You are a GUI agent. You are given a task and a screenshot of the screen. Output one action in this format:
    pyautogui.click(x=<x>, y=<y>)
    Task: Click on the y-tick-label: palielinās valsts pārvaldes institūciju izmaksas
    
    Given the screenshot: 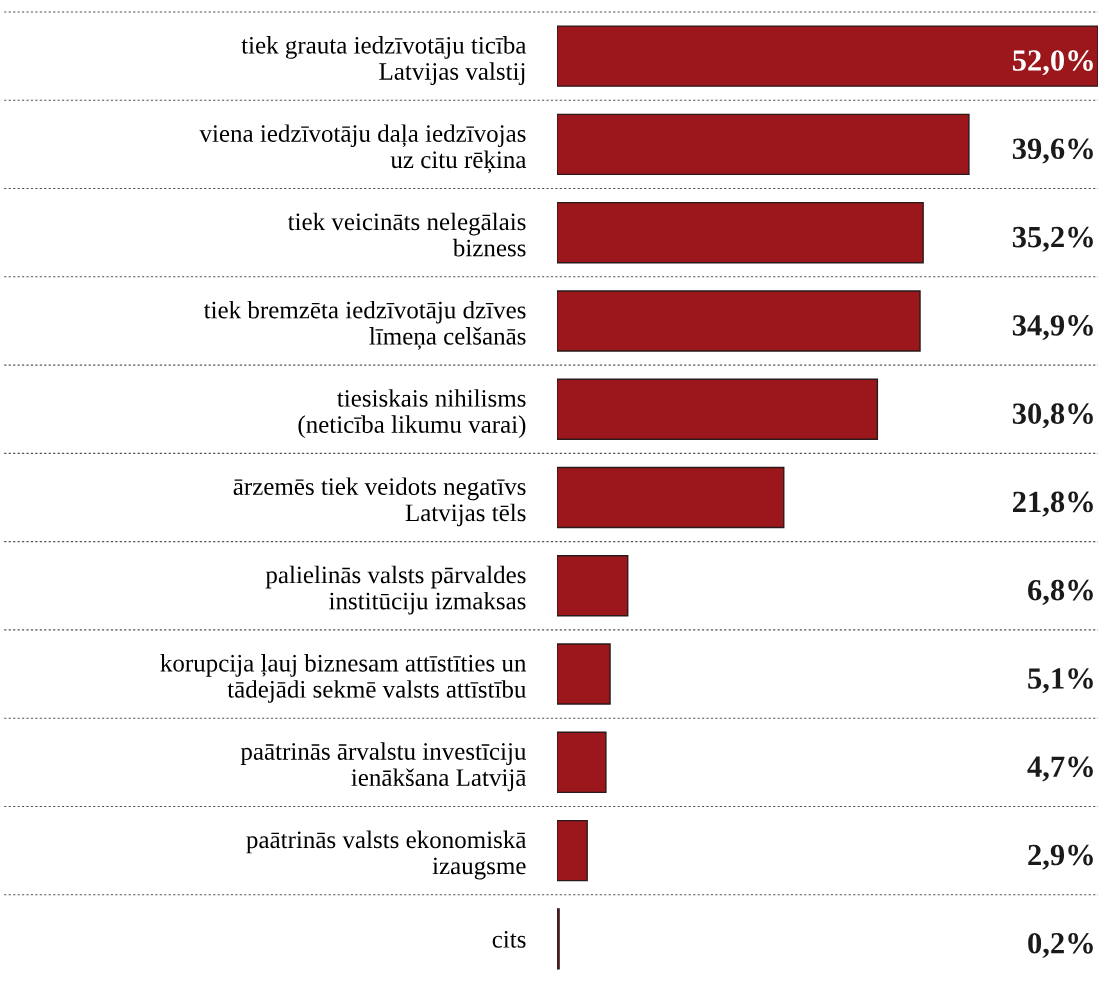 What is the action you would take?
    pyautogui.click(x=395, y=590)
    